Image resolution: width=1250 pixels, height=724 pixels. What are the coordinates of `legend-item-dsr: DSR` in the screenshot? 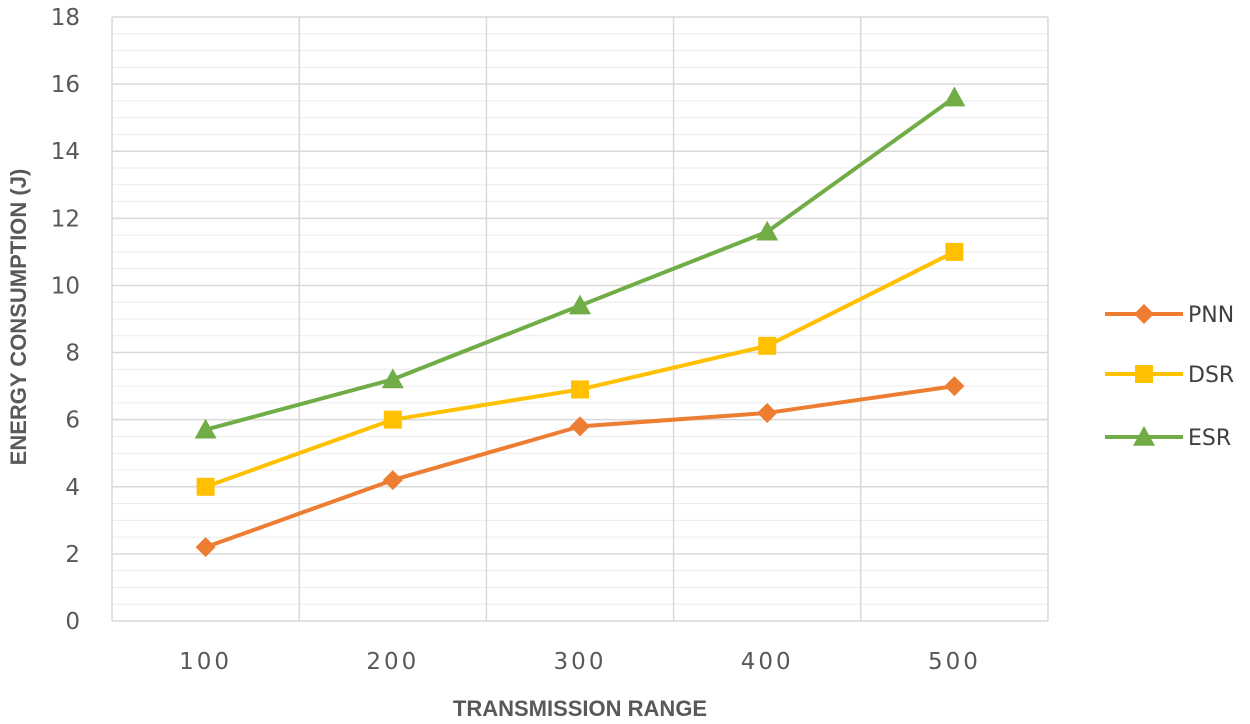 It's located at (1169, 375).